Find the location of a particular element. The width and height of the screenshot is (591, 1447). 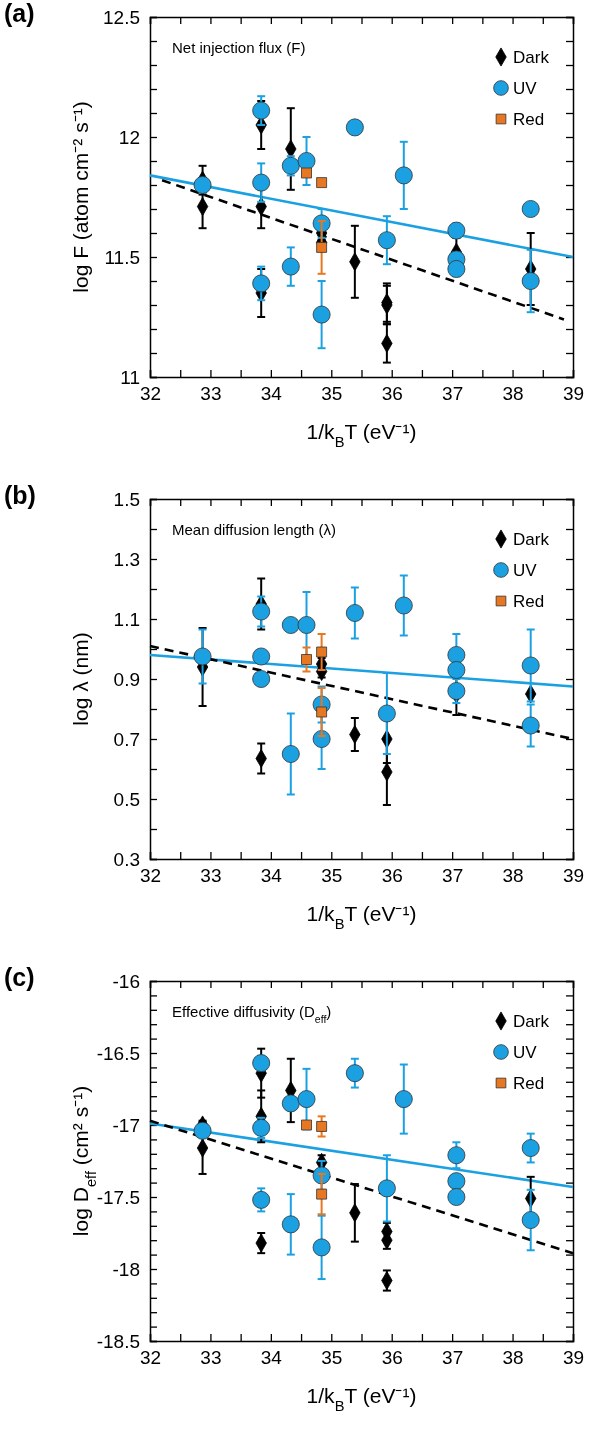

y-tick-label: -18.5 is located at coordinates (118, 1341).